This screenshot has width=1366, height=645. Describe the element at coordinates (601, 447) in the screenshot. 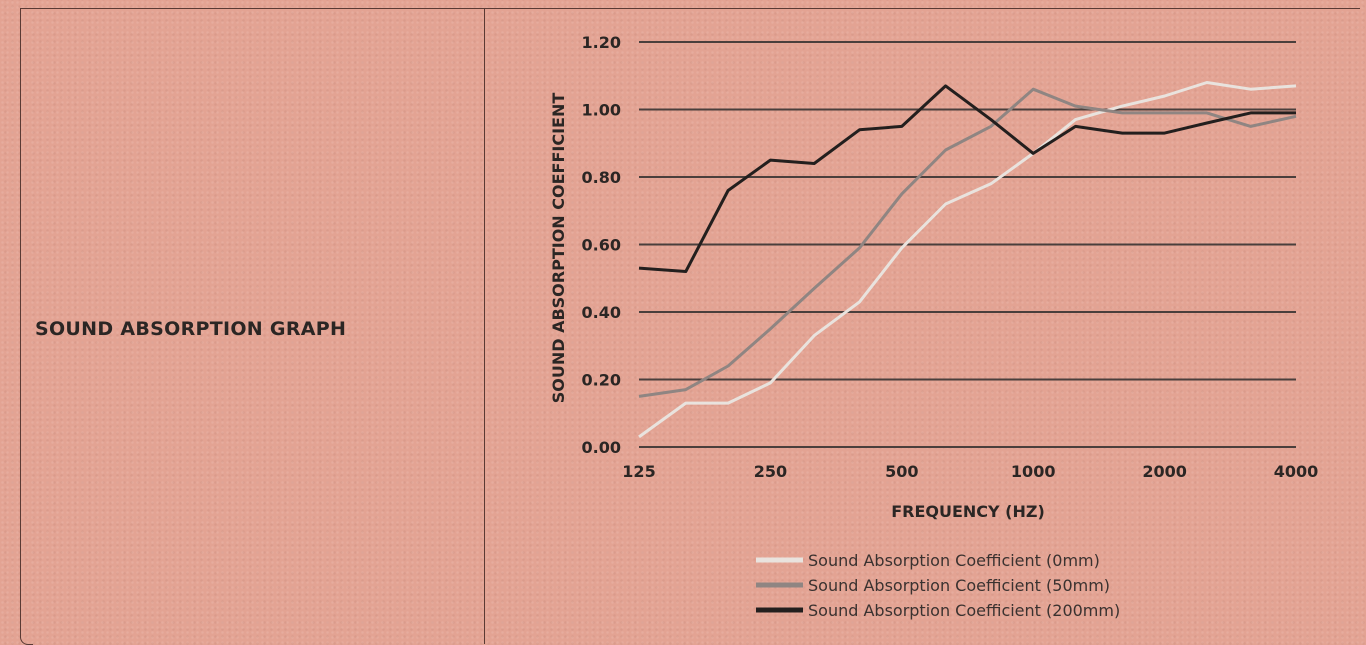

I see `y-tick-label: 0.00` at that location.